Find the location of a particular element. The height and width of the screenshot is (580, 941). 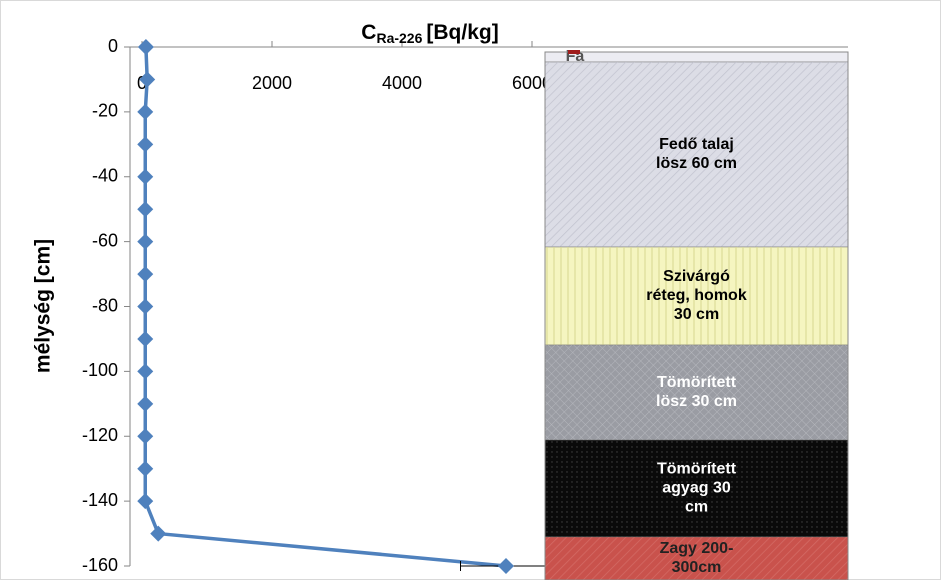

layer-label: réteg, homok is located at coordinates (696, 295).